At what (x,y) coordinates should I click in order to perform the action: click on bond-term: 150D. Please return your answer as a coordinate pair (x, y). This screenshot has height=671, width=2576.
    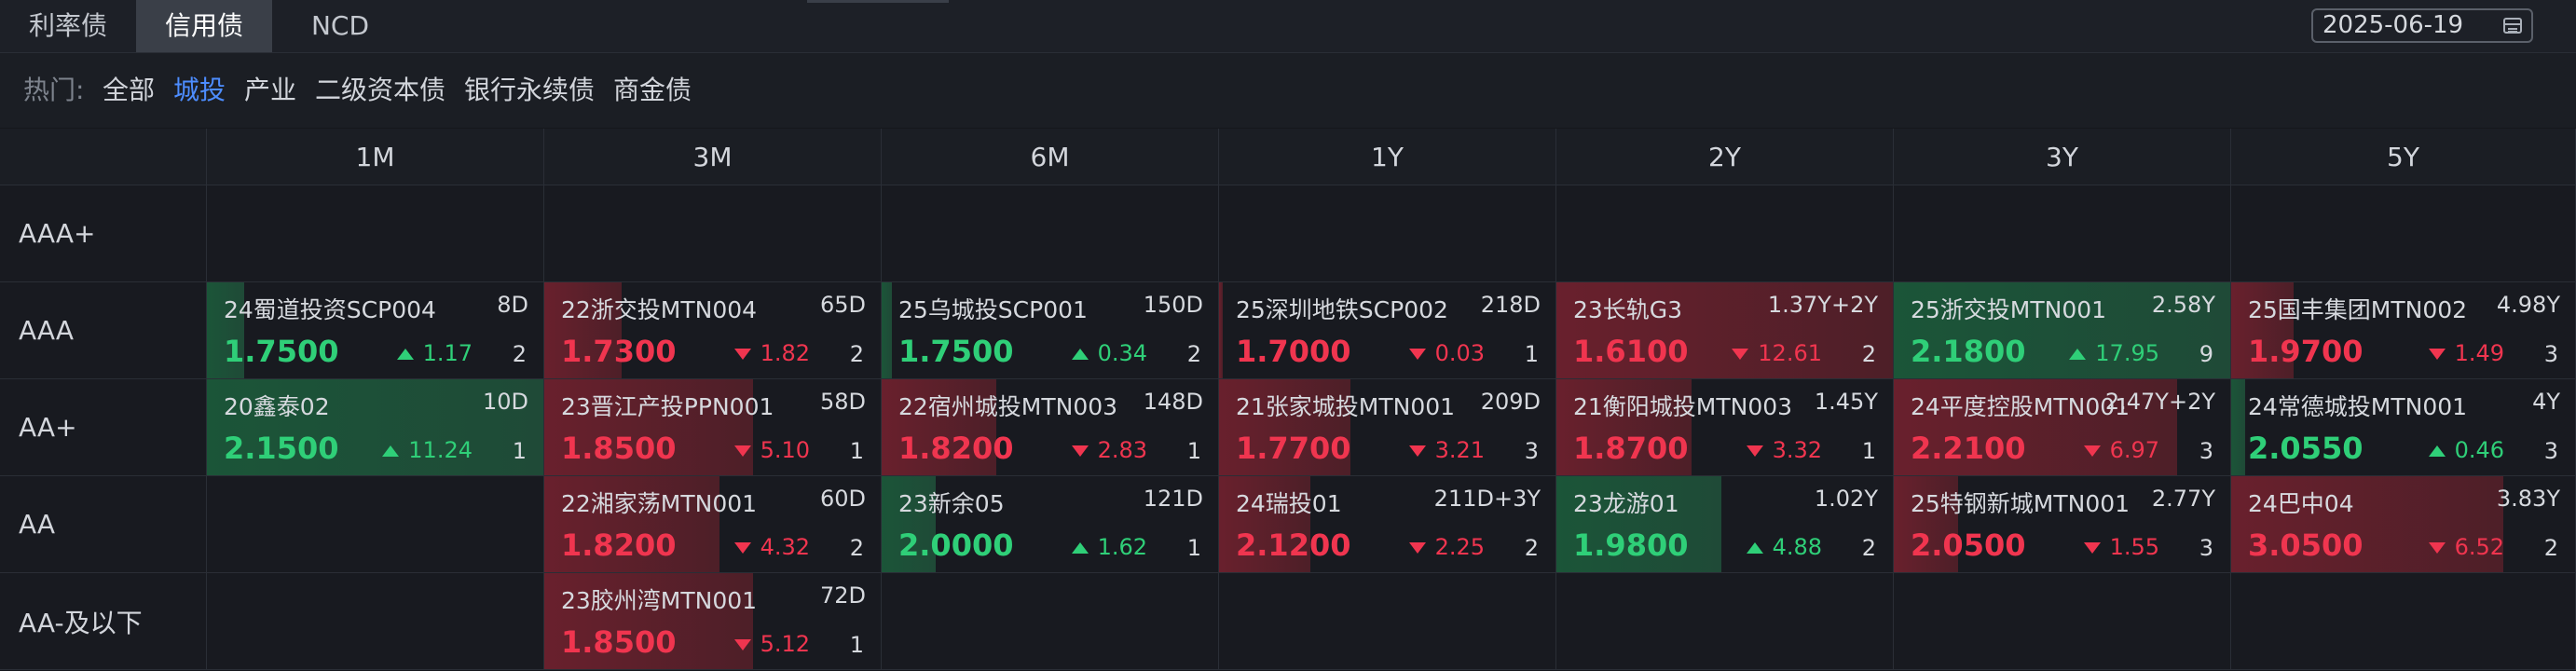
    Looking at the image, I should click on (1173, 305).